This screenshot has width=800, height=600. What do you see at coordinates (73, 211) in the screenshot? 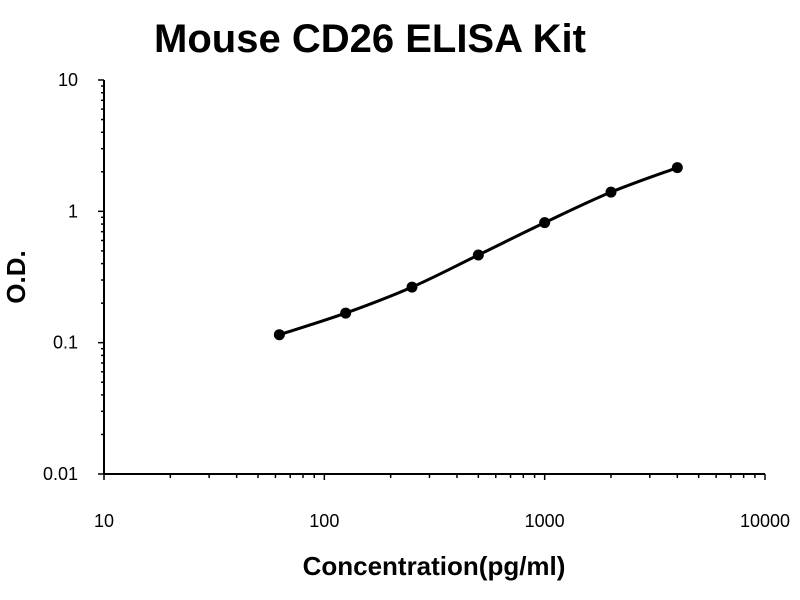
I see `y-tick-label: 1` at bounding box center [73, 211].